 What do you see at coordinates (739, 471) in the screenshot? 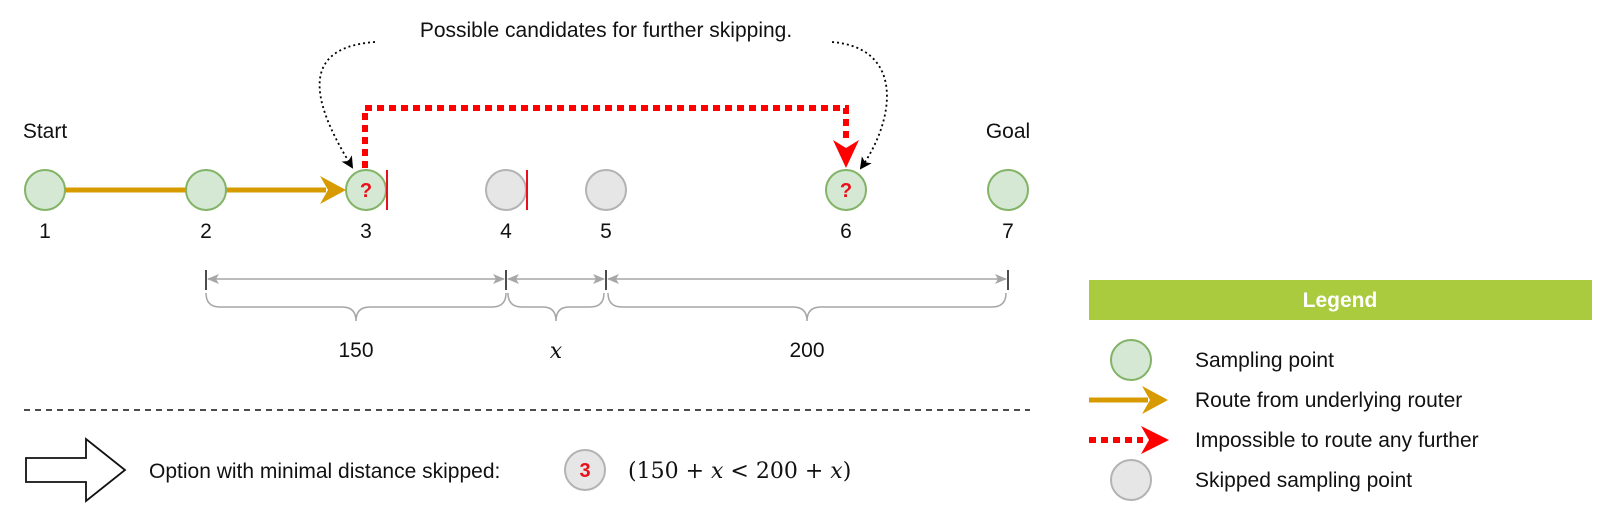
I see `option-formula: (150 + x < 200 + x)` at bounding box center [739, 471].